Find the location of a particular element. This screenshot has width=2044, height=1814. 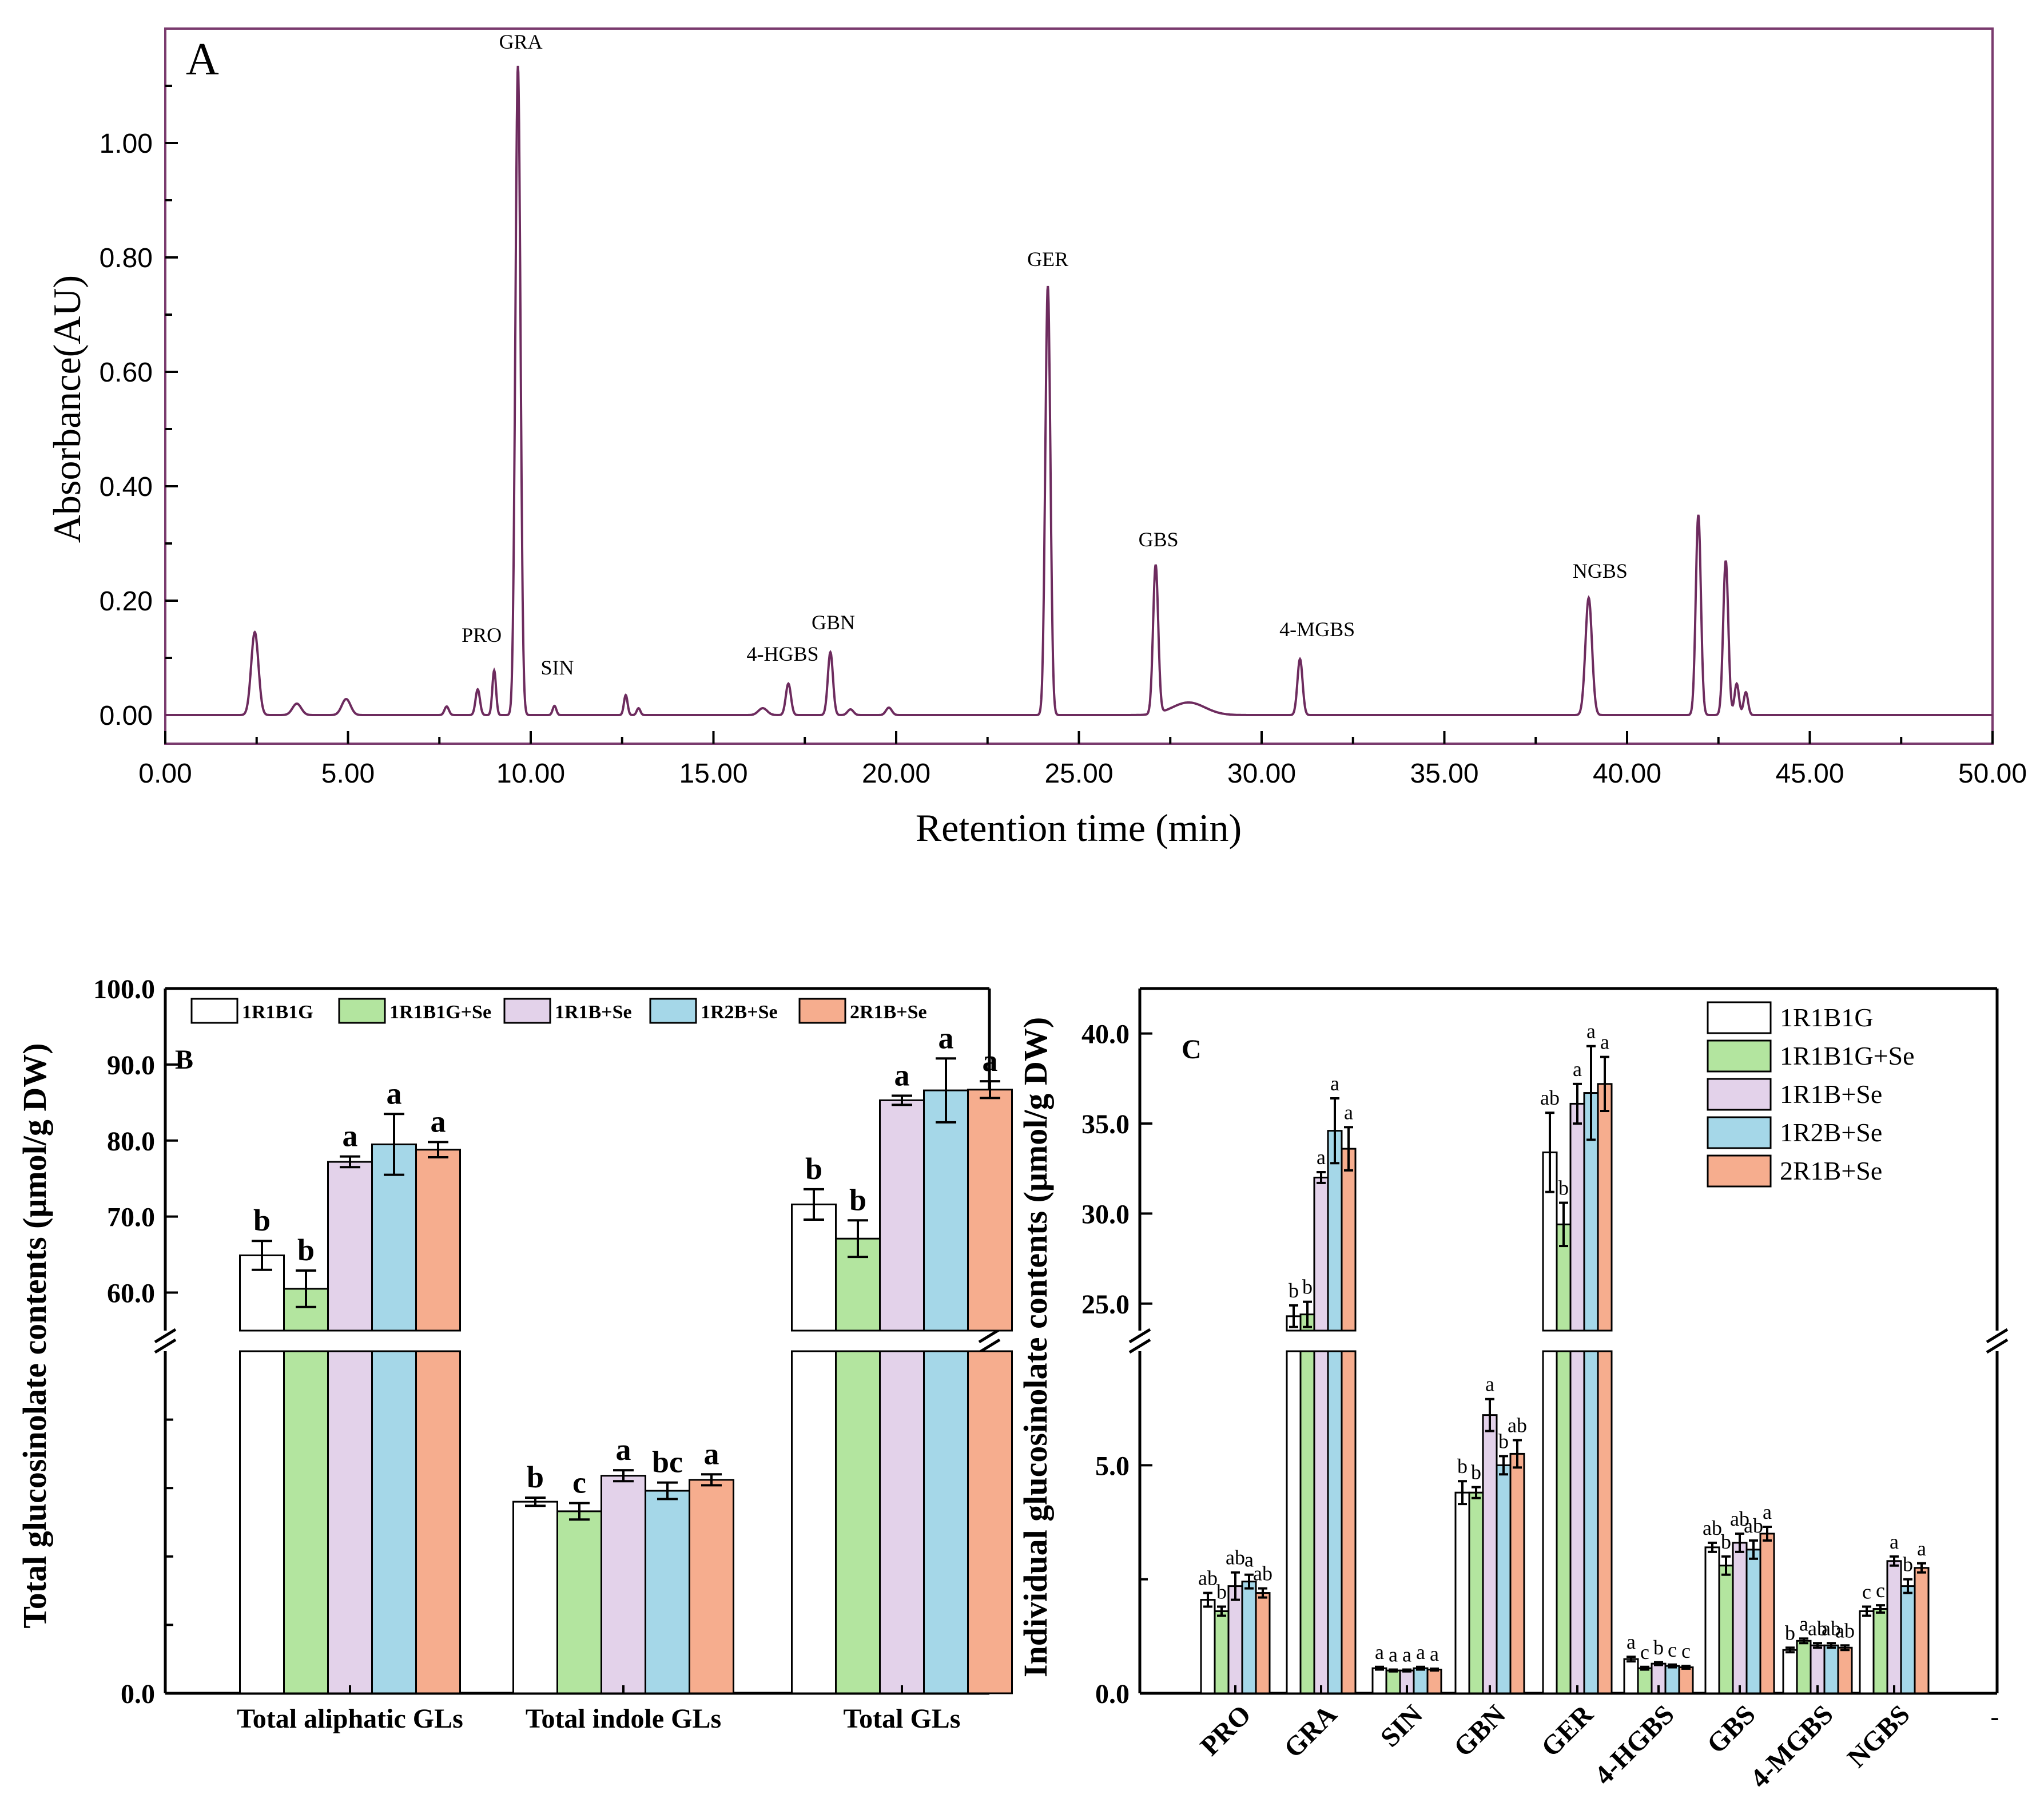

panel-a-peak-label: GRA is located at coordinates (521, 41).